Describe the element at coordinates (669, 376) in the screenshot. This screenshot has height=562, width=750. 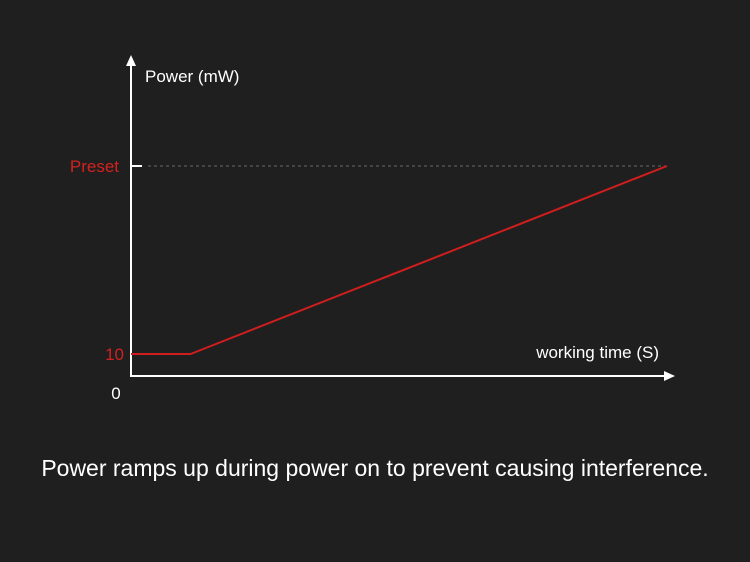
I see `x-axis-arrow-icon` at that location.